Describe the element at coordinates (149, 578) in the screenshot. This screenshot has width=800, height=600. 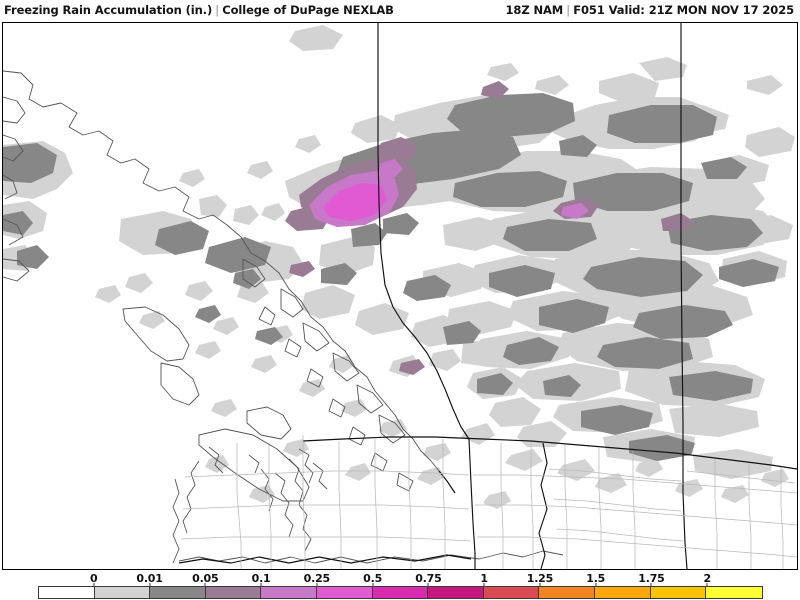
I see `colorbar-tick-label: 0.01` at that location.